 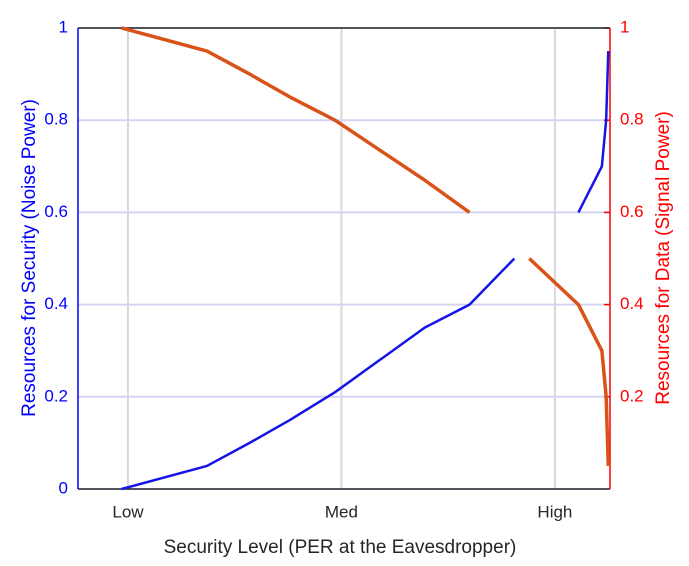 I want to click on y2-tick-label: 0.2, so click(x=632, y=395).